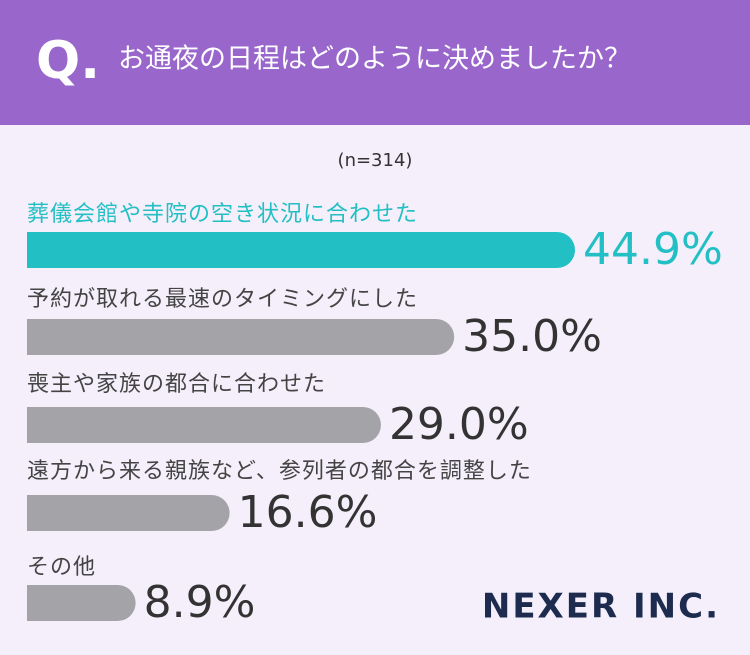 The width and height of the screenshot is (750, 655). I want to click on chart-title: お通夜の日程はどのように決めましたか？, so click(374, 59).